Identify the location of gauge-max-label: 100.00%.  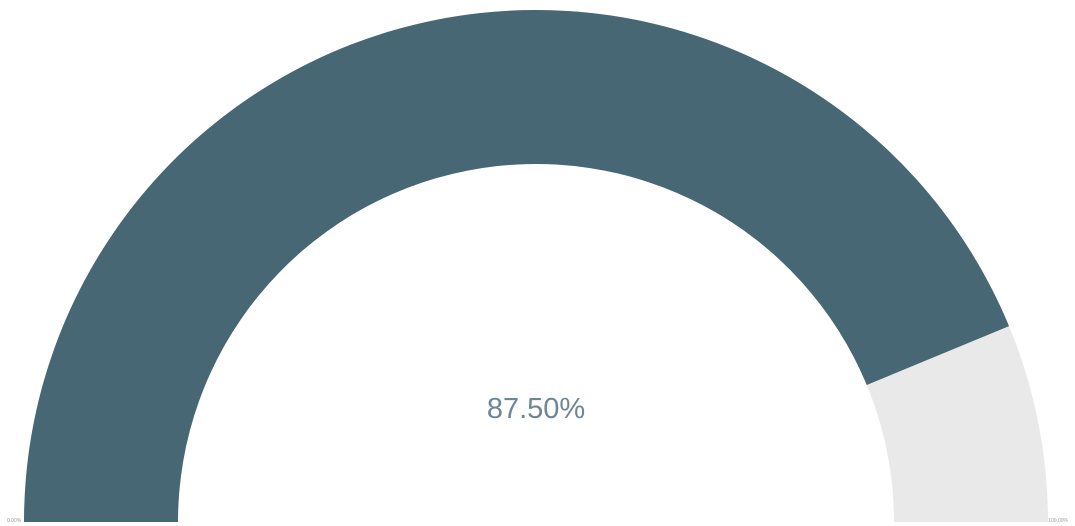
(1058, 521).